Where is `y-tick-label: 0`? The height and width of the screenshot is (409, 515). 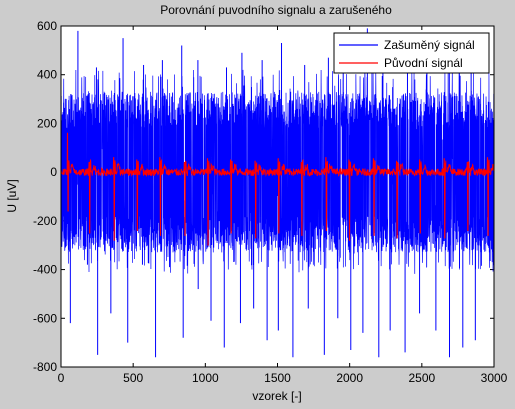 y-tick-label: 0 is located at coordinates (53, 172).